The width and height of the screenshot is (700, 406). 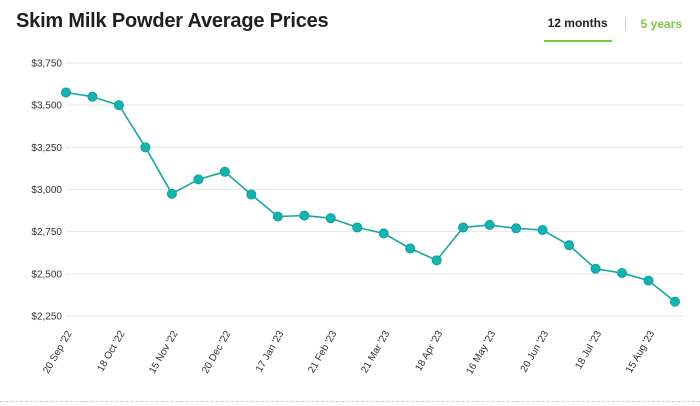 I want to click on x-tick-label: 20 Dec '22, so click(x=216, y=352).